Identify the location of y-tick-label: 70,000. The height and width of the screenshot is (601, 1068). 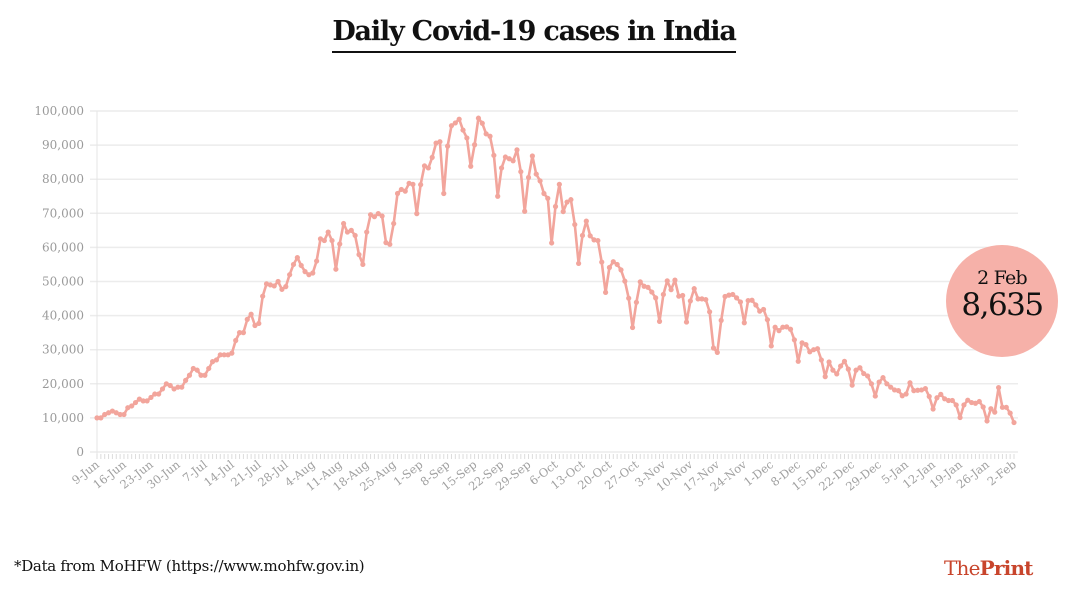
(63, 213).